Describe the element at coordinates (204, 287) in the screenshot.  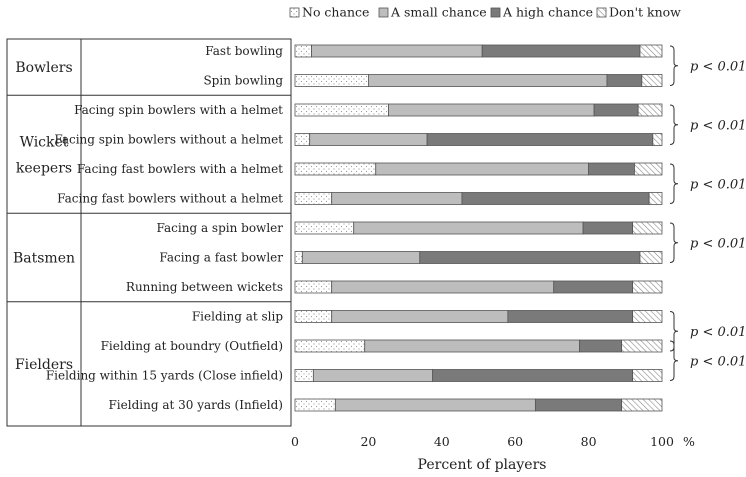
I see `category-label: Running between wickets` at that location.